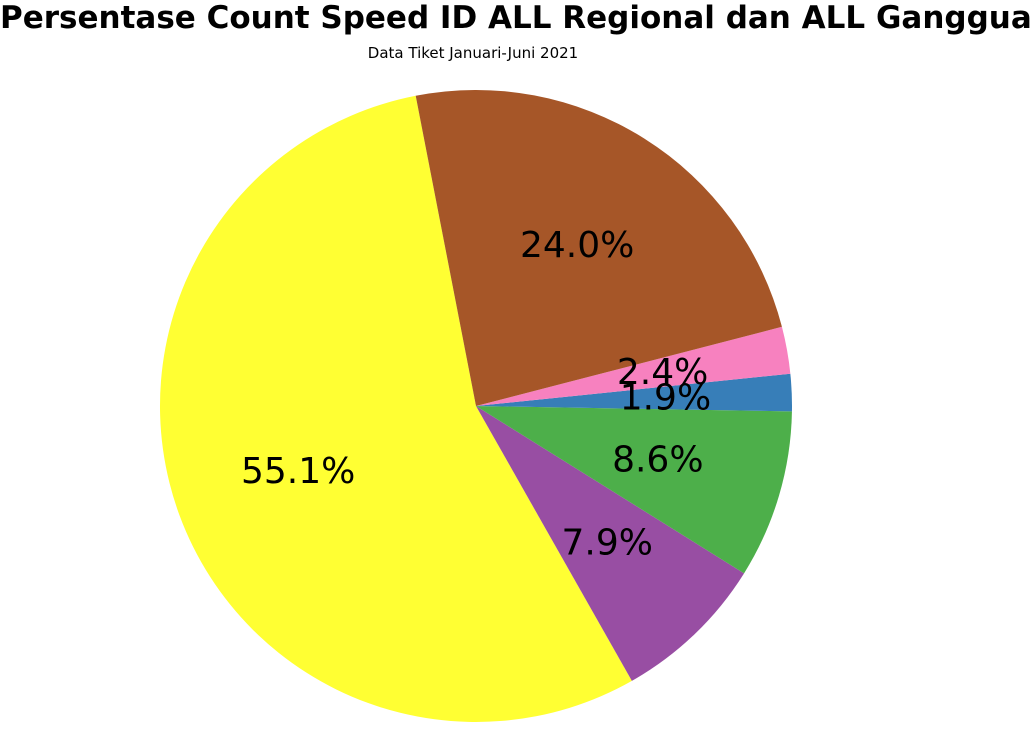 This screenshot has width=1031, height=729. What do you see at coordinates (662, 372) in the screenshot?
I see `slice-label: 2.4%` at bounding box center [662, 372].